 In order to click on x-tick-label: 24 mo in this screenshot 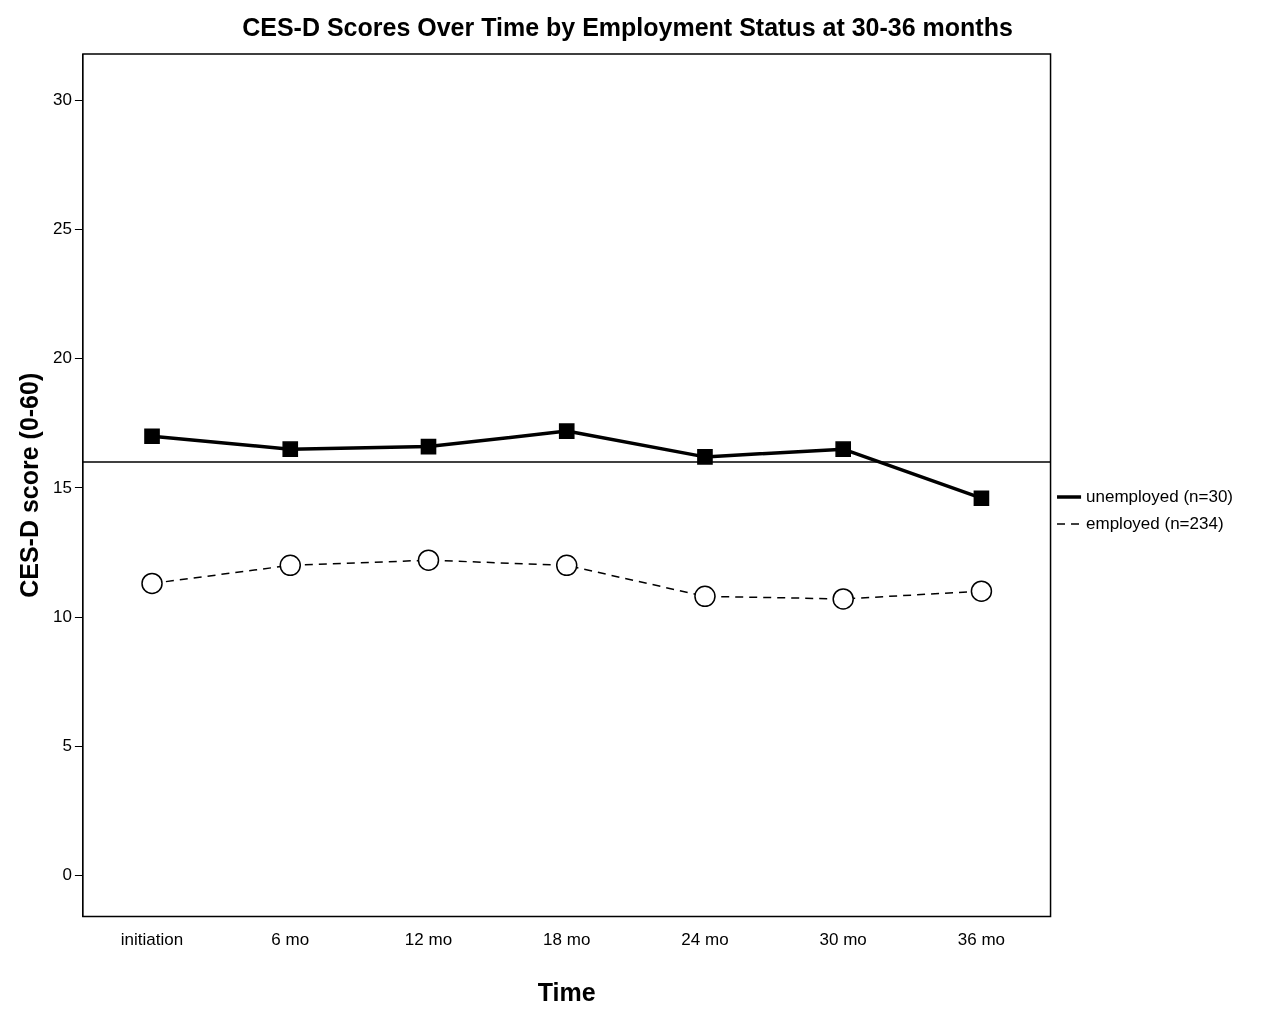, I will do `click(705, 940)`.